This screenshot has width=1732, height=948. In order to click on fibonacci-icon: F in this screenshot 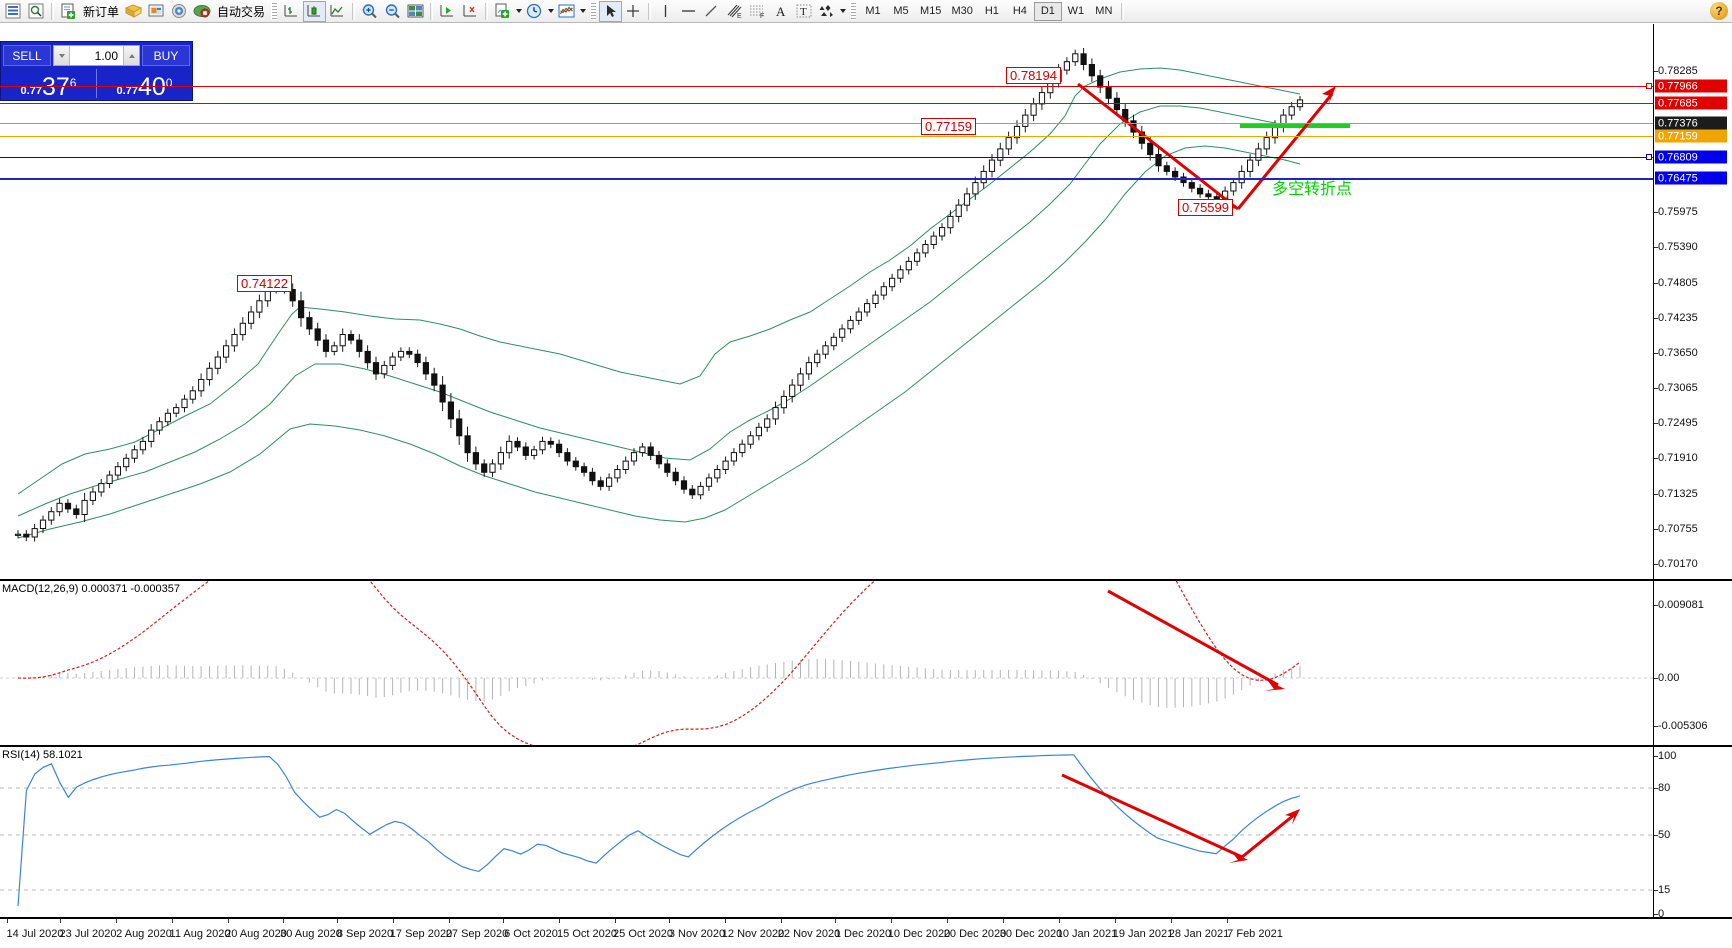, I will do `click(757, 11)`.